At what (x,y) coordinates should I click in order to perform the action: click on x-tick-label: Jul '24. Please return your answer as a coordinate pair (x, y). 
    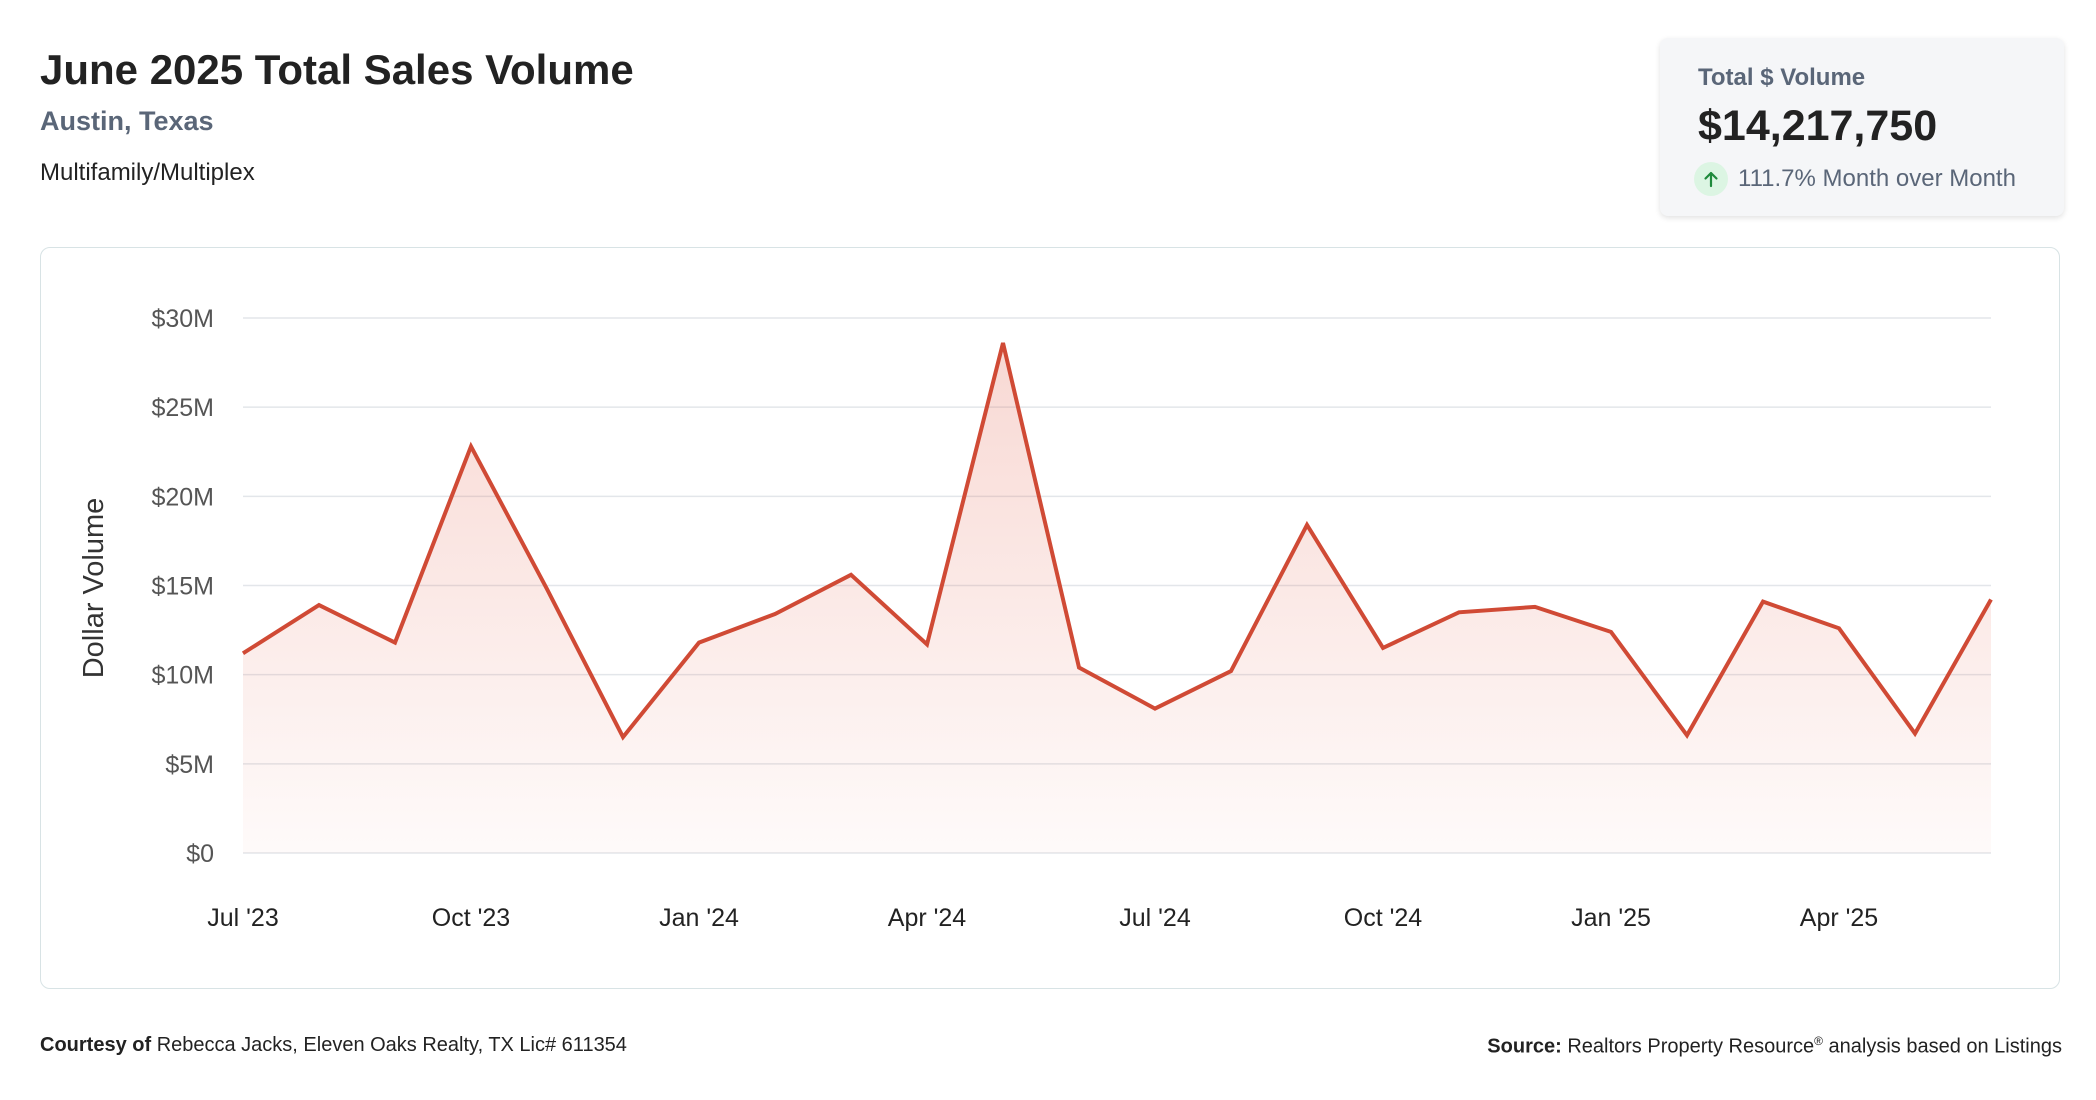
    Looking at the image, I should click on (1155, 918).